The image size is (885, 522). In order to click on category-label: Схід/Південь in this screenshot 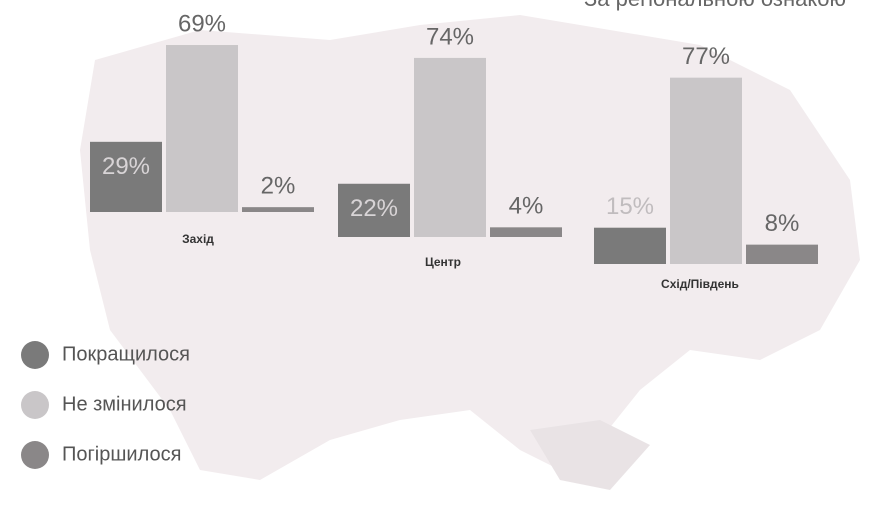, I will do `click(700, 284)`.